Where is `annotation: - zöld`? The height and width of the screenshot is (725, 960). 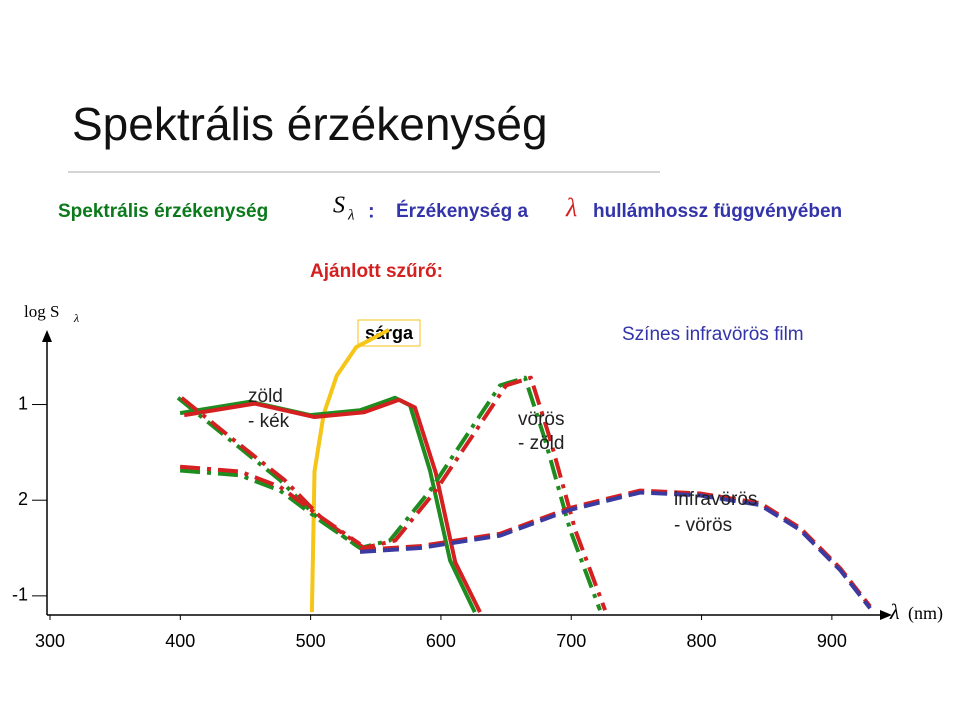
annotation: - zöld is located at coordinates (541, 443).